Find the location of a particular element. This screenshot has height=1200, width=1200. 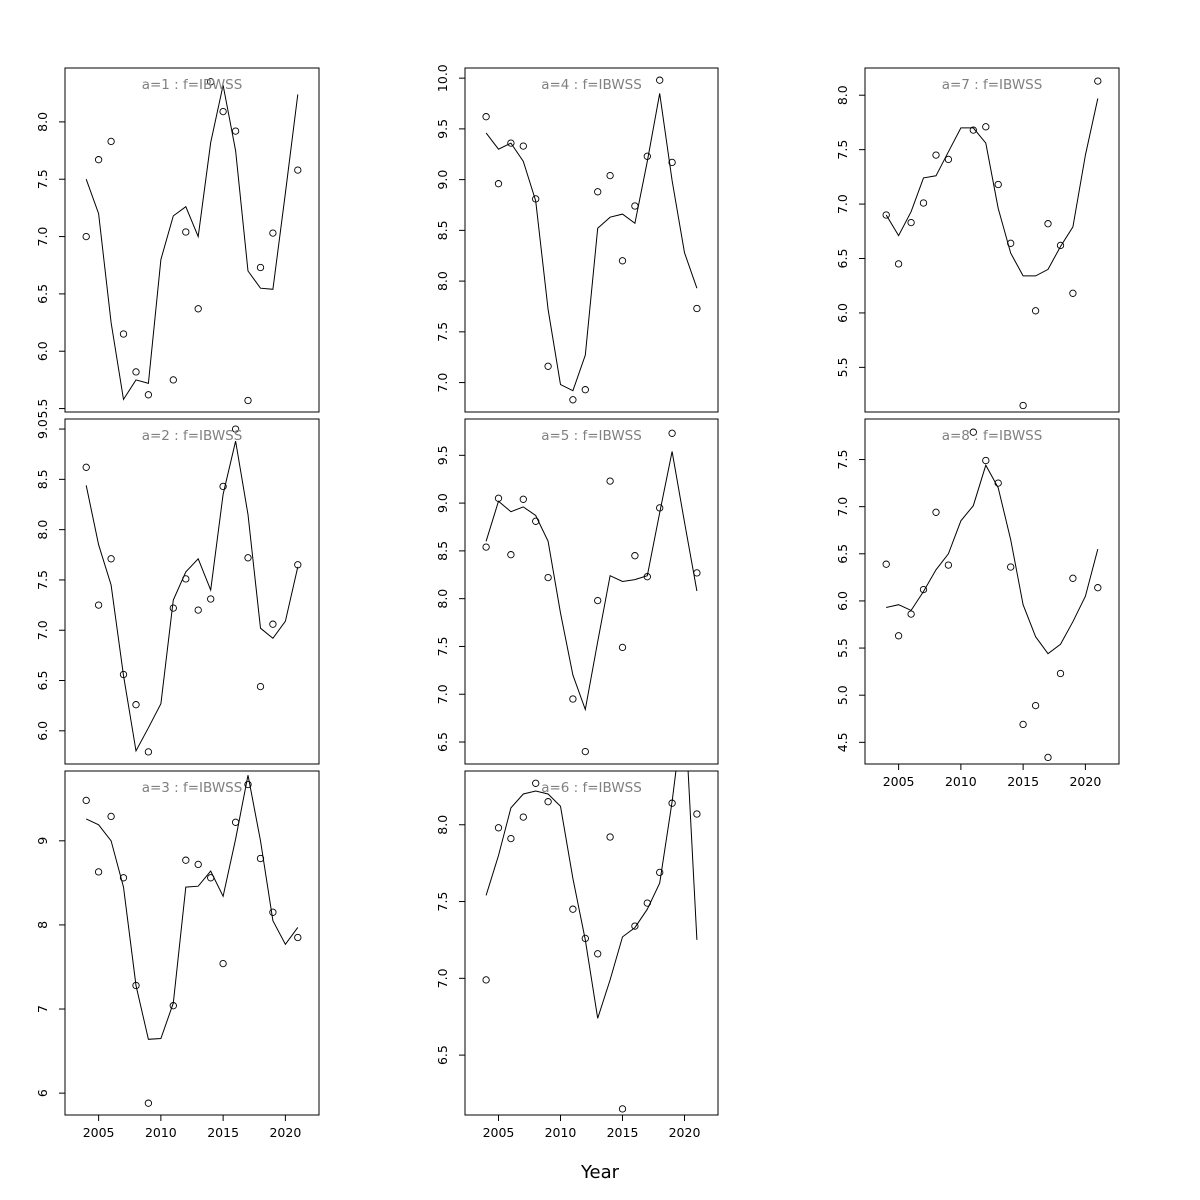

y-tick-label: 10.0 is located at coordinates (442, 78).